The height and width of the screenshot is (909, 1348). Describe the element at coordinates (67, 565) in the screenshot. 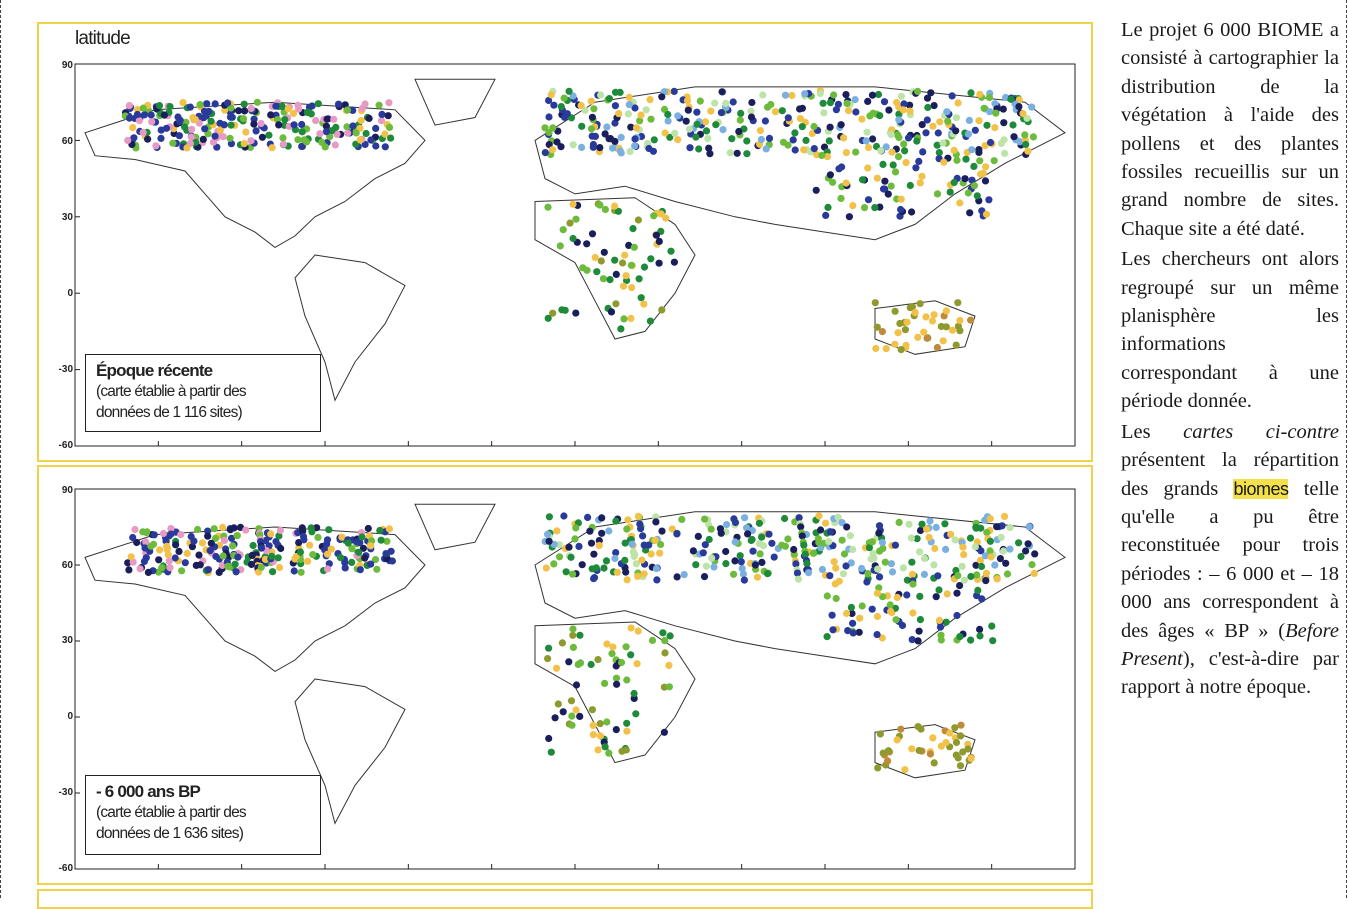

I see `tick-label: 60` at that location.